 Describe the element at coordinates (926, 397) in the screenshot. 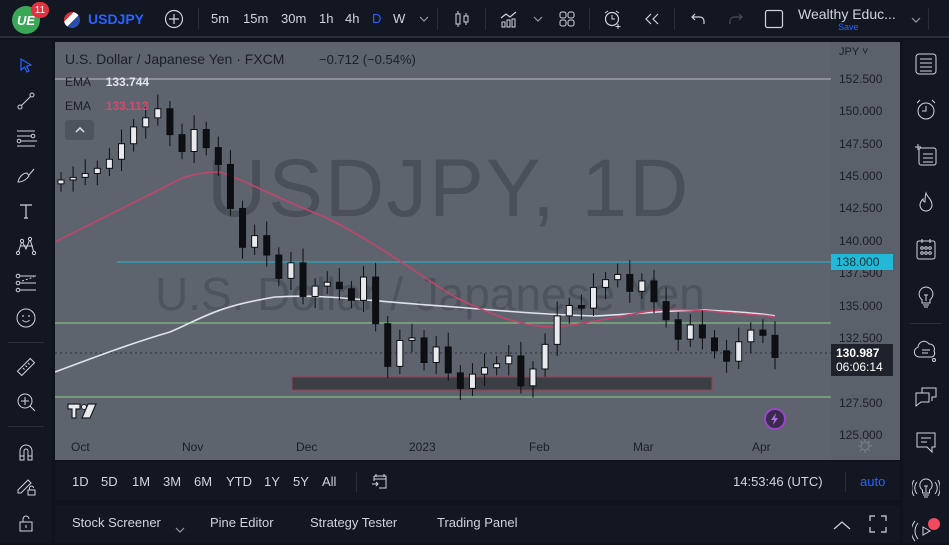

I see `chats-icon` at that location.